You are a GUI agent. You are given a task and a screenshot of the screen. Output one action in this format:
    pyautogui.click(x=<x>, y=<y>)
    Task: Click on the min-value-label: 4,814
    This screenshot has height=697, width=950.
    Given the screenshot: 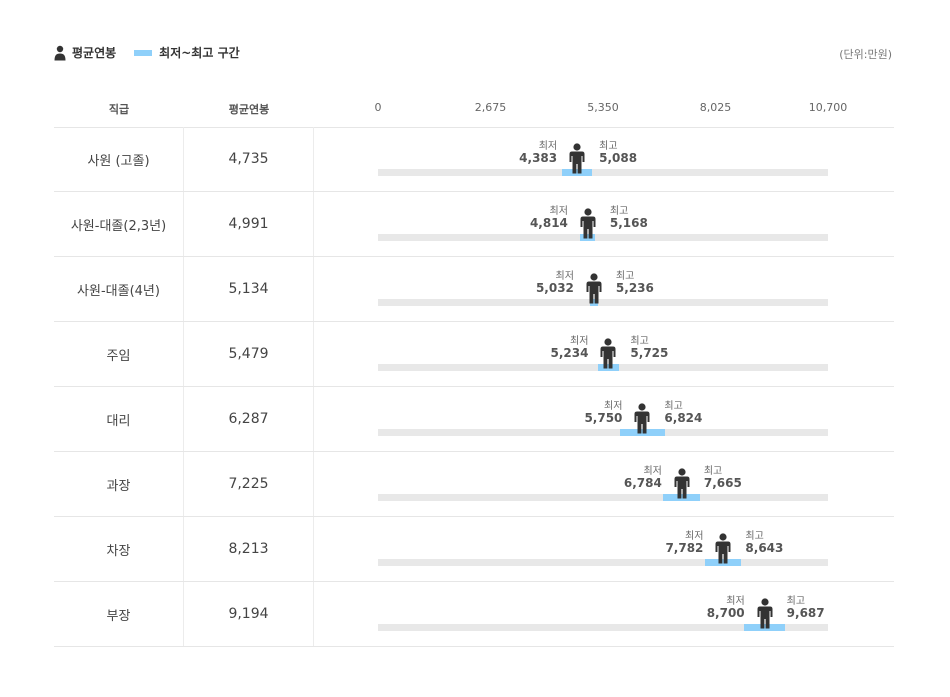 What is the action you would take?
    pyautogui.click(x=548, y=223)
    